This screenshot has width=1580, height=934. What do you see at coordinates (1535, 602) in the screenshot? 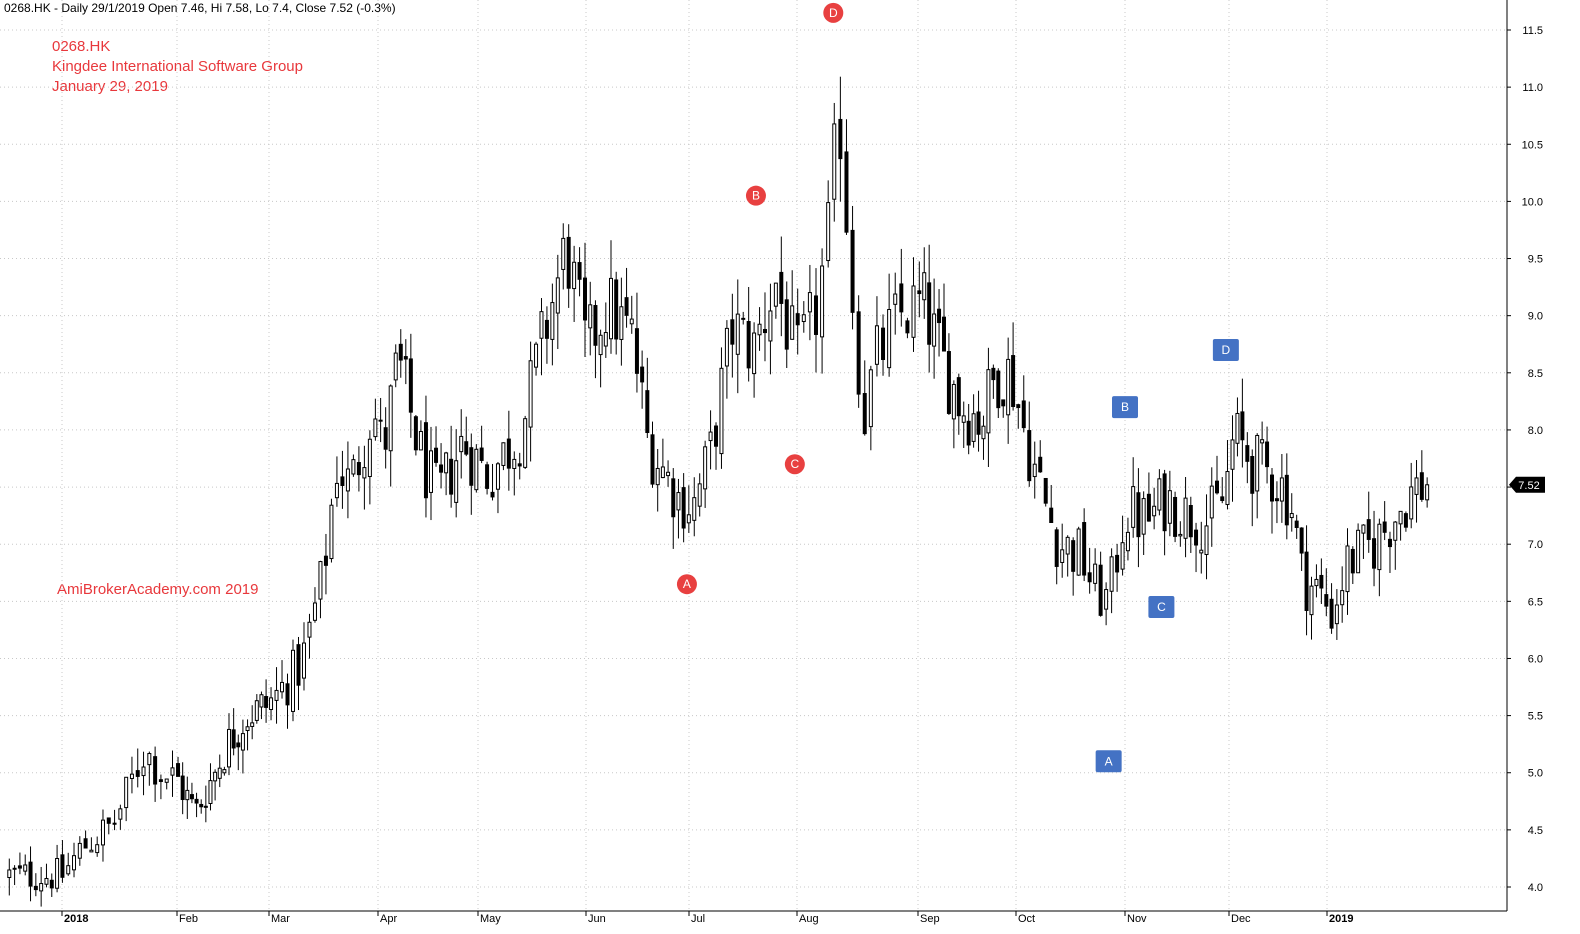
I see `y-tick-label: 6.5` at bounding box center [1535, 602].